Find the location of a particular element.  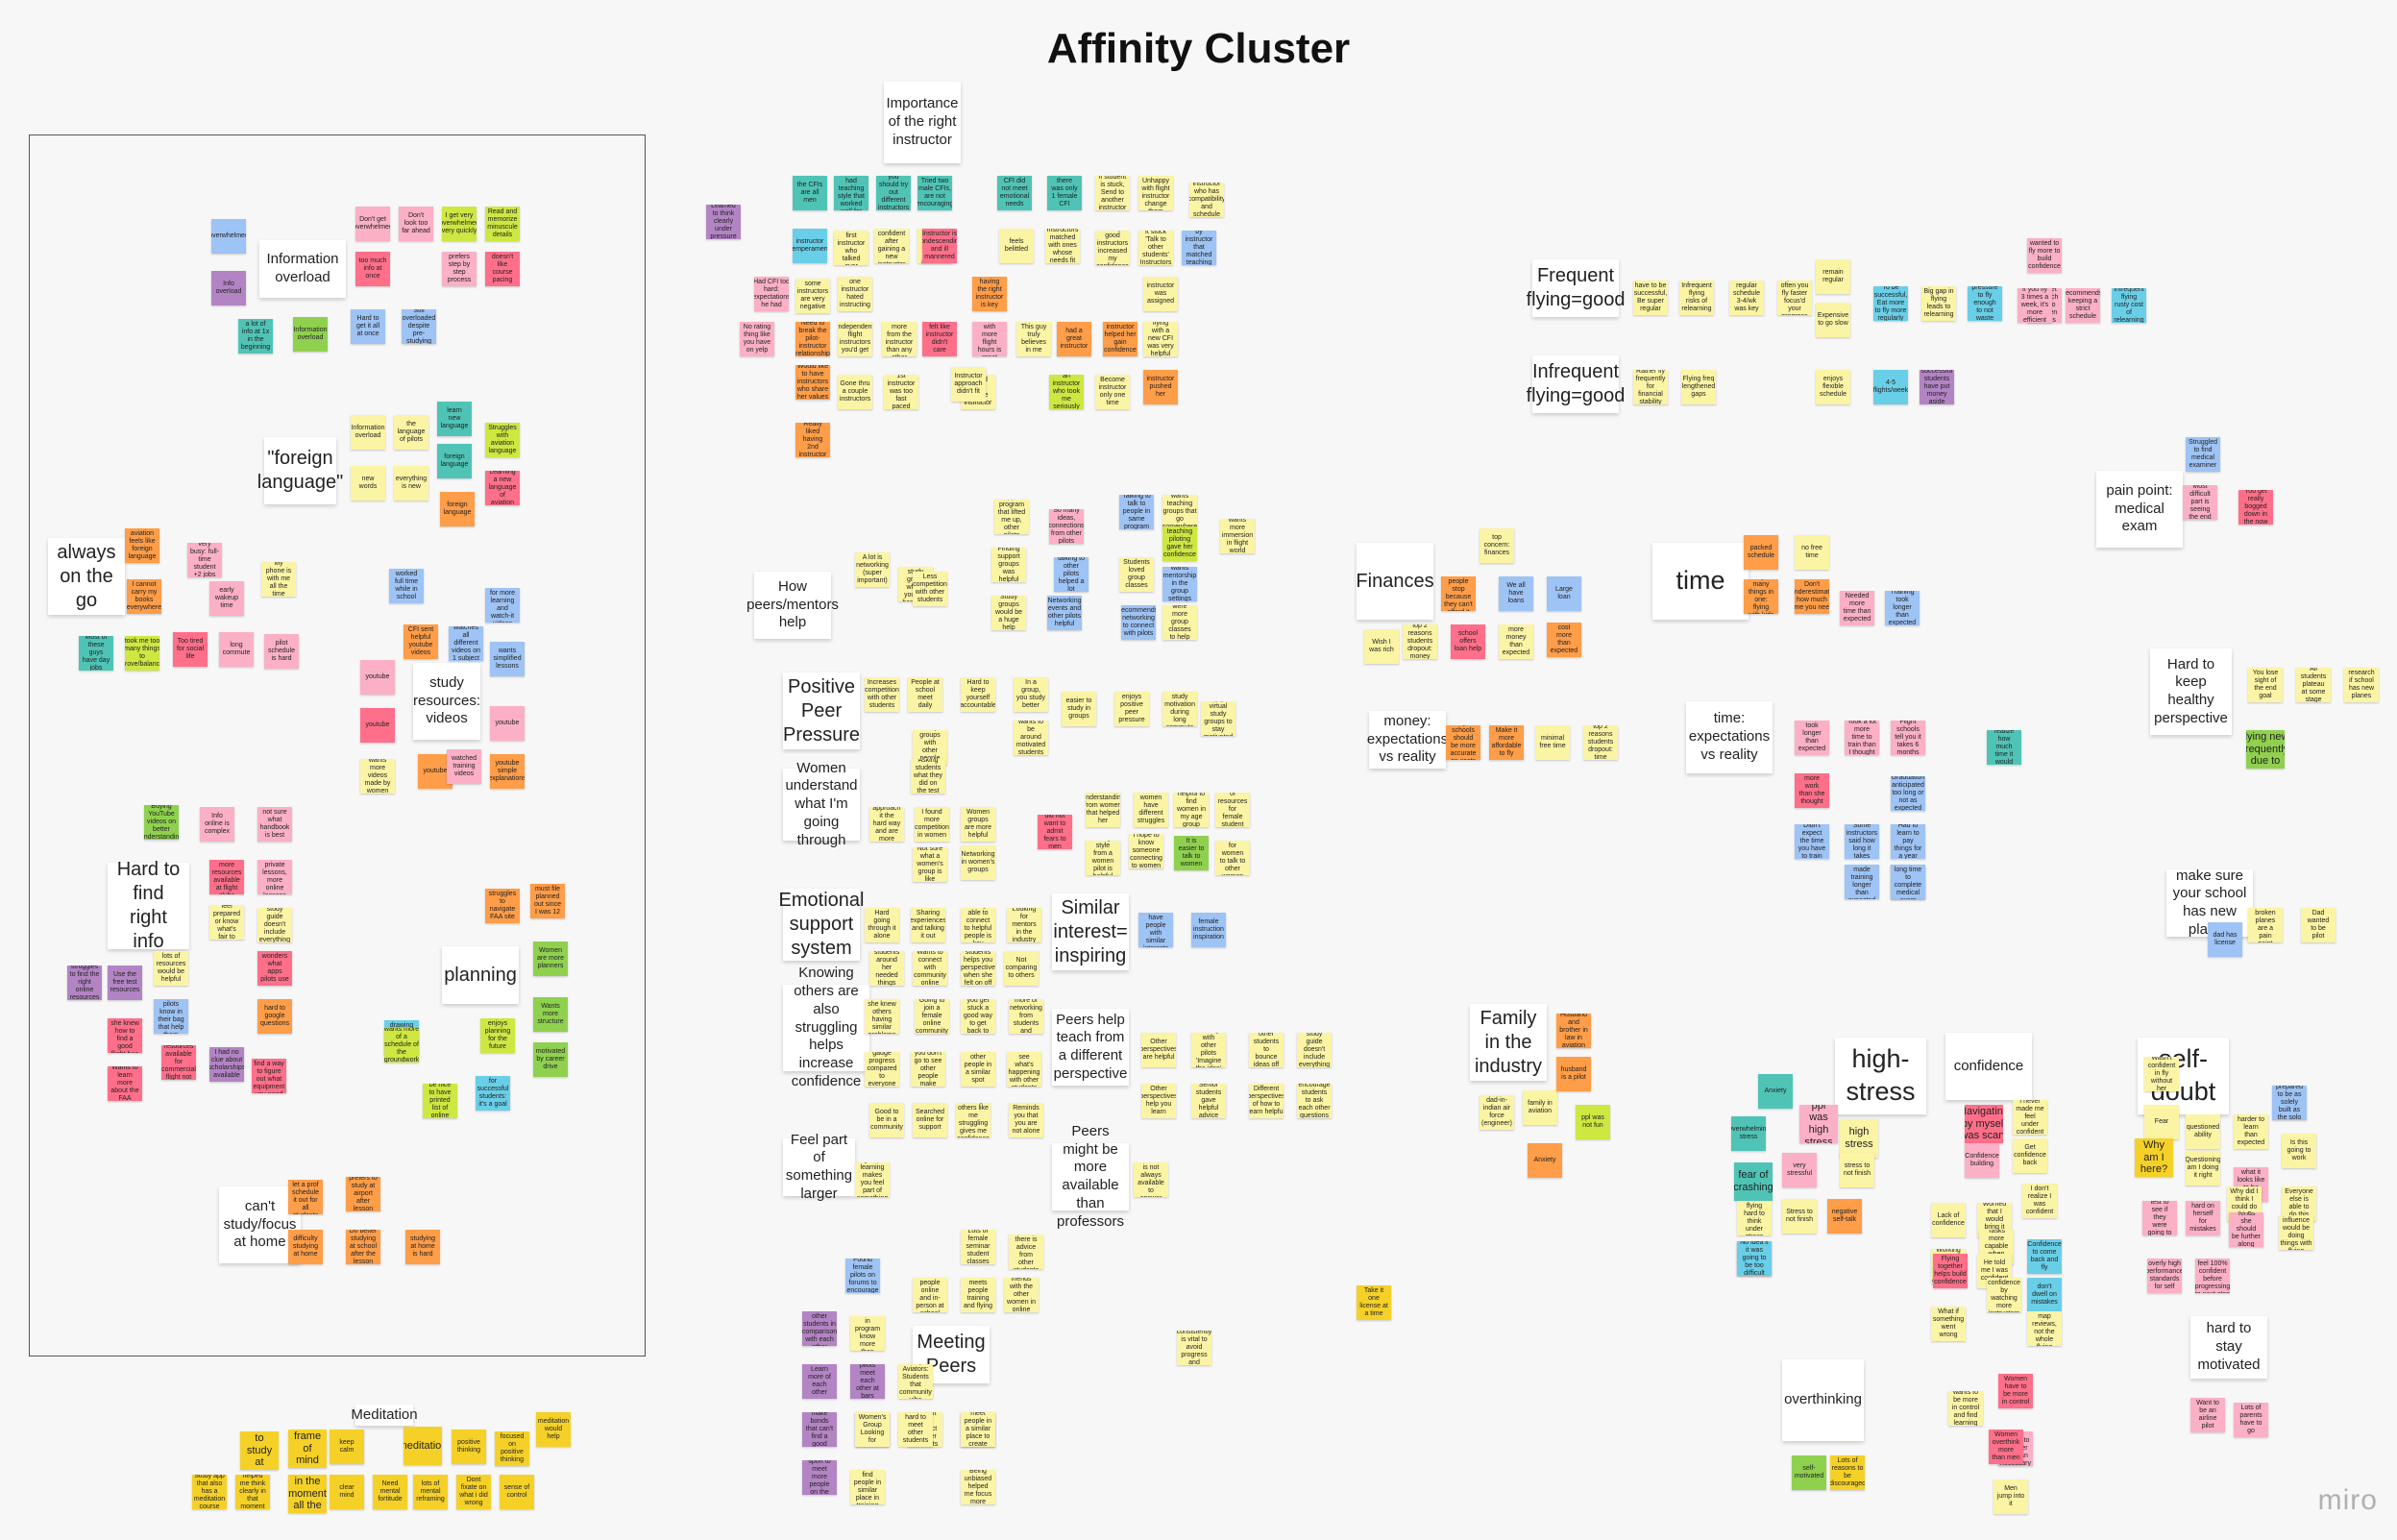

sticky-note: having the right instructor is key is located at coordinates (990, 294).